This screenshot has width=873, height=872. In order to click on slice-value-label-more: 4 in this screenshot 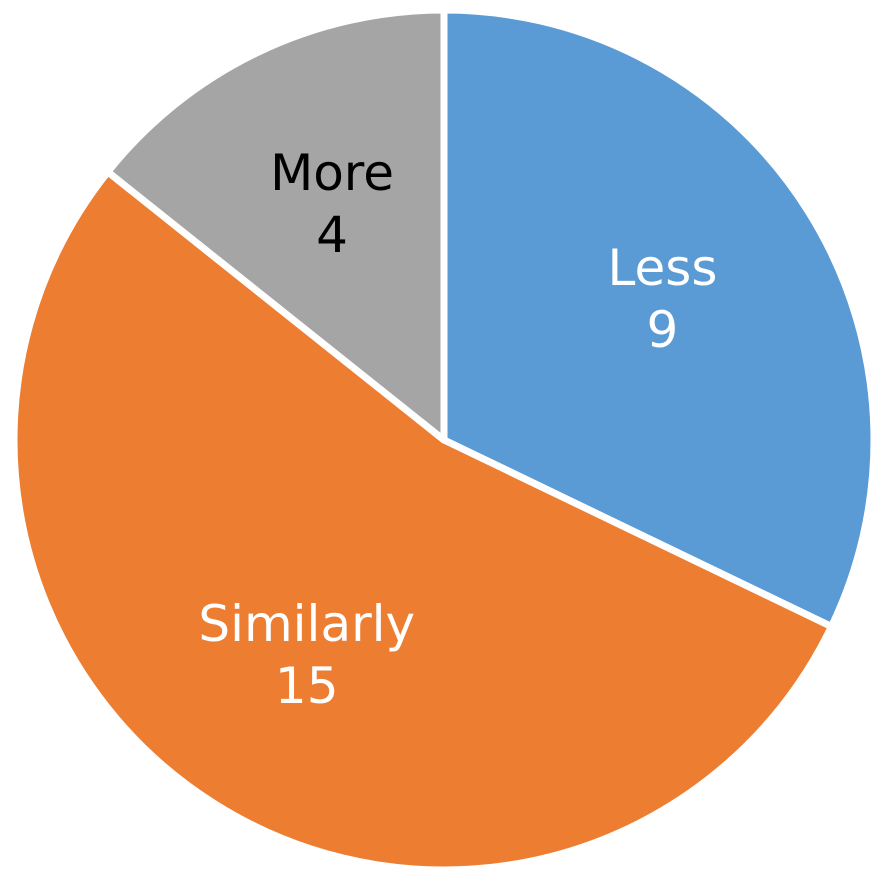, I will do `click(332, 235)`.